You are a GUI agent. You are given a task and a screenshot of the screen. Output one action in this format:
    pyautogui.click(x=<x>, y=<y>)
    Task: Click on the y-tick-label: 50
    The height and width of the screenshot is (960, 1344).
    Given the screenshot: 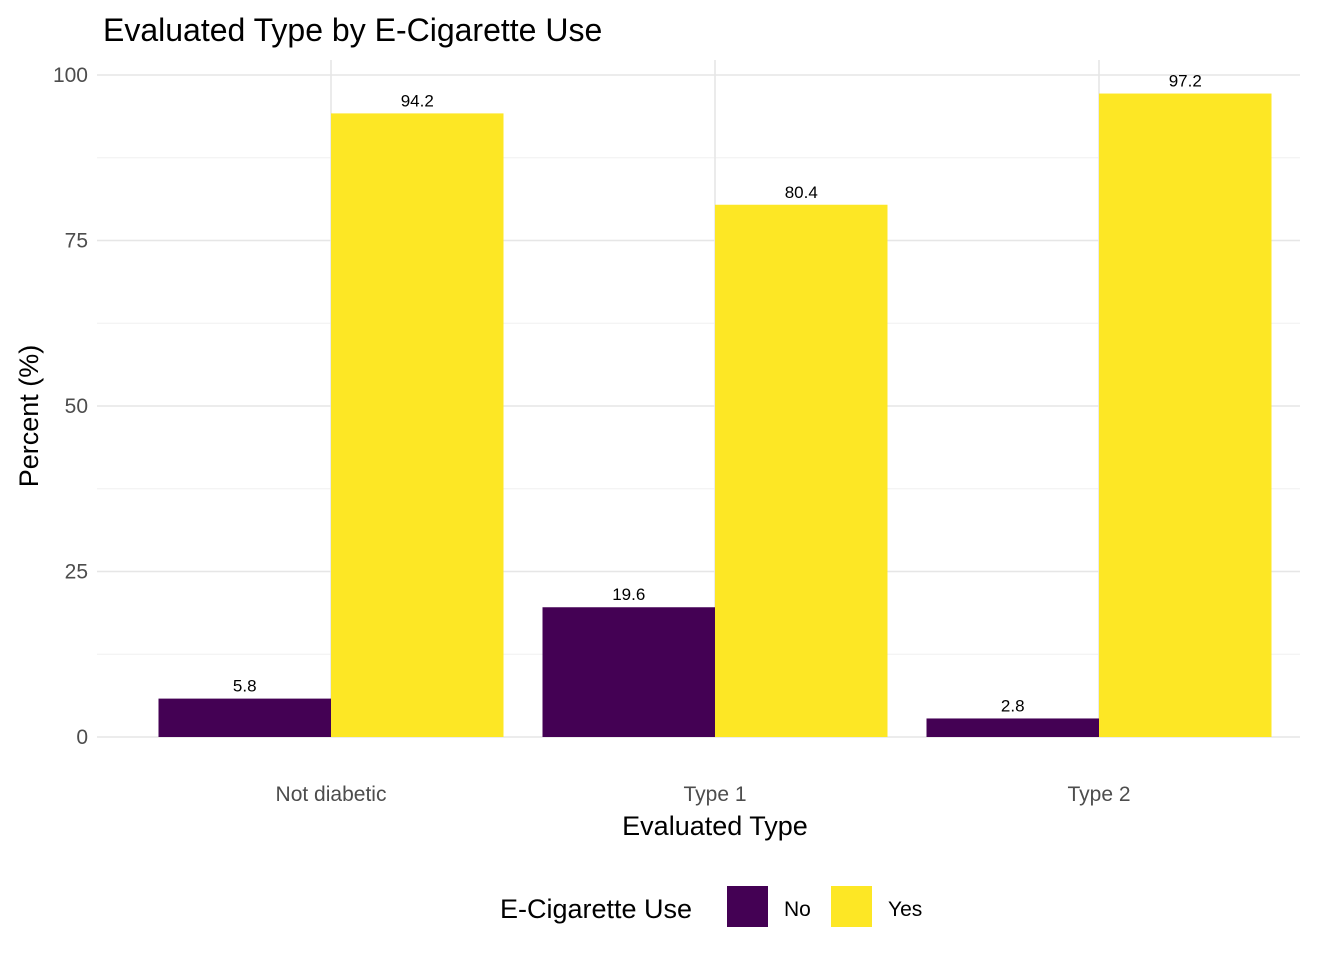 What is the action you would take?
    pyautogui.click(x=76, y=406)
    